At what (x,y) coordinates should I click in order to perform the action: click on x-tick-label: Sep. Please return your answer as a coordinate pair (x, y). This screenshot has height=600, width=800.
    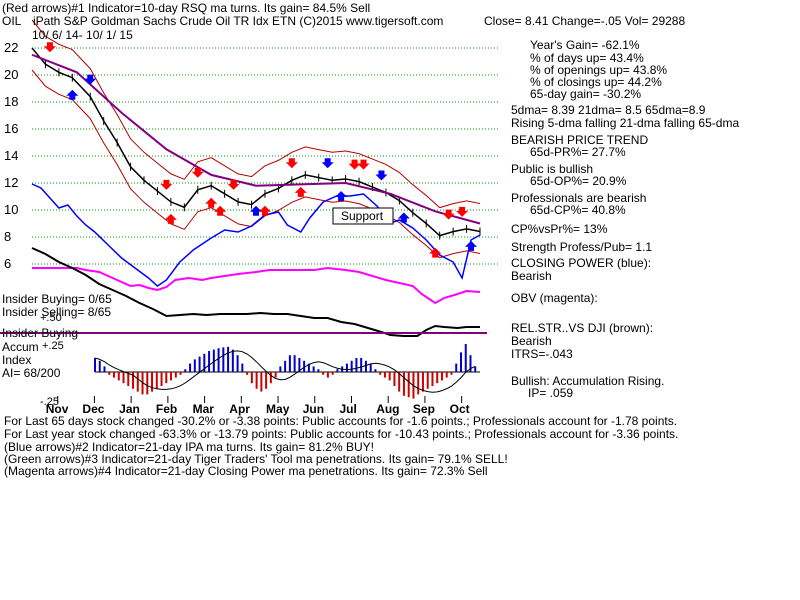
    Looking at the image, I should click on (423, 409).